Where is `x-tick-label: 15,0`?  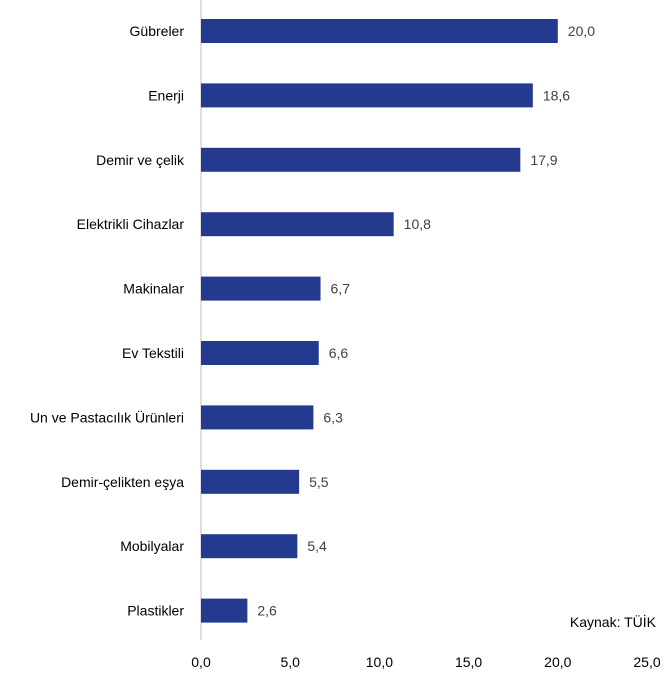
x-tick-label: 15,0 is located at coordinates (468, 662).